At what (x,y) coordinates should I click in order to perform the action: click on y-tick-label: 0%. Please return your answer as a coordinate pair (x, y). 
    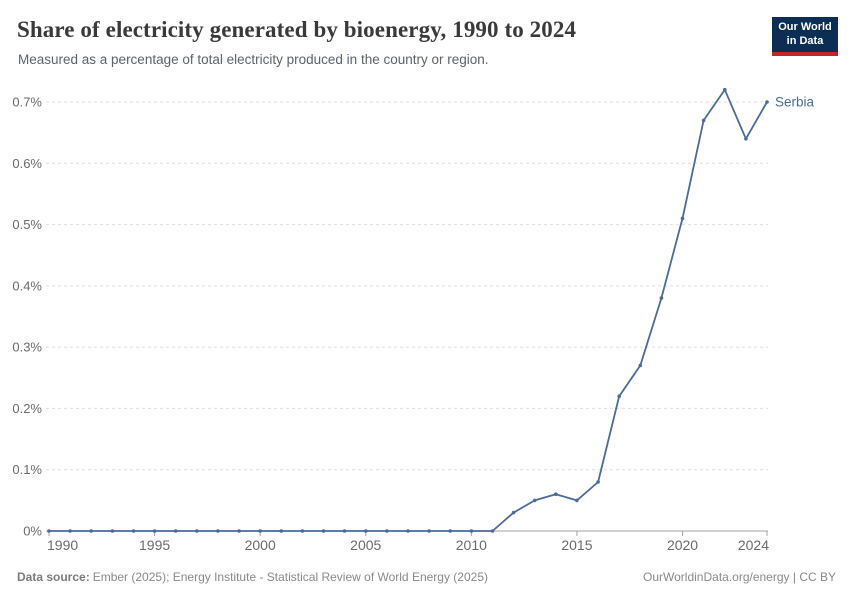
    Looking at the image, I should click on (32, 531).